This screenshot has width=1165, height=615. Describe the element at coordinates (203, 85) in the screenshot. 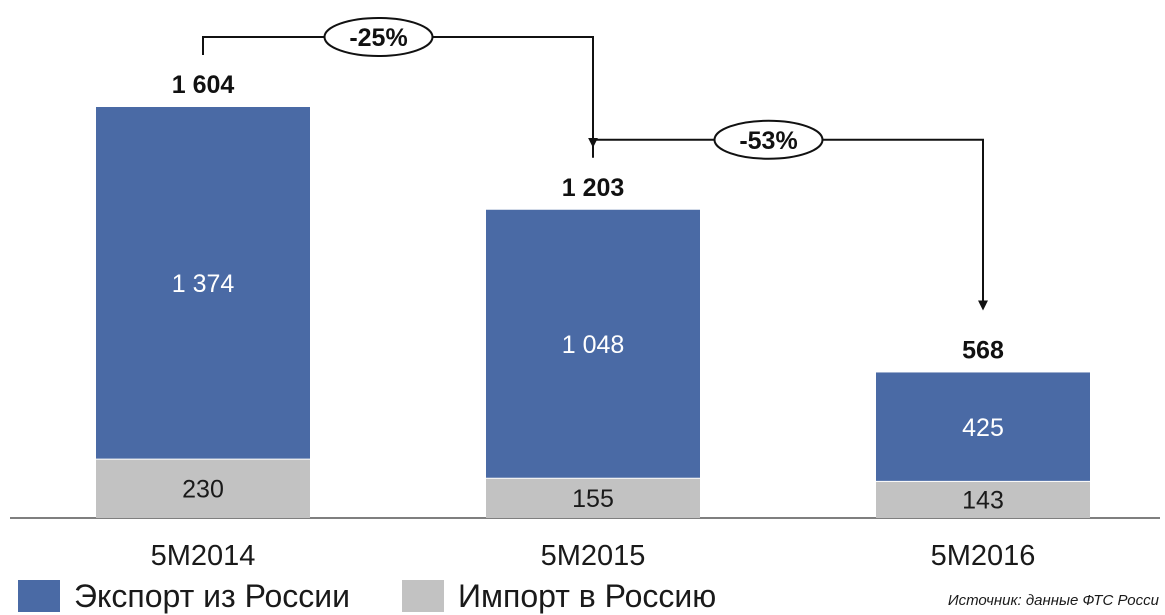

I see `total-label-5M2014: 1 604` at that location.